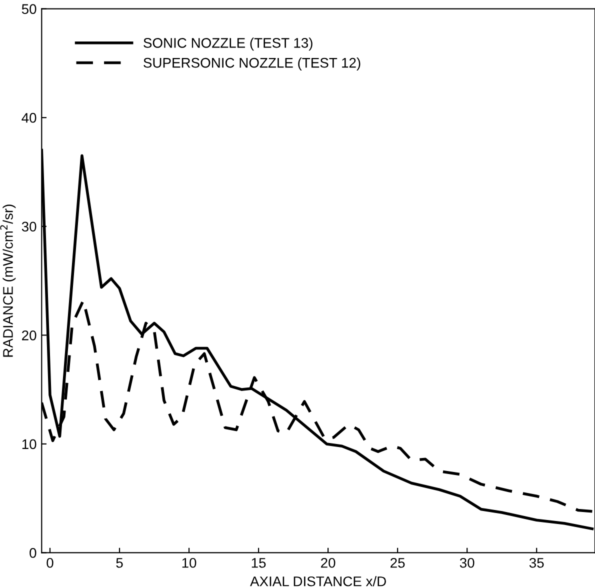 This screenshot has width=595, height=588. Describe the element at coordinates (8, 280) in the screenshot. I see `y-axis-title: RADIANCE (mW/cm$^{2}$/sr)` at that location.